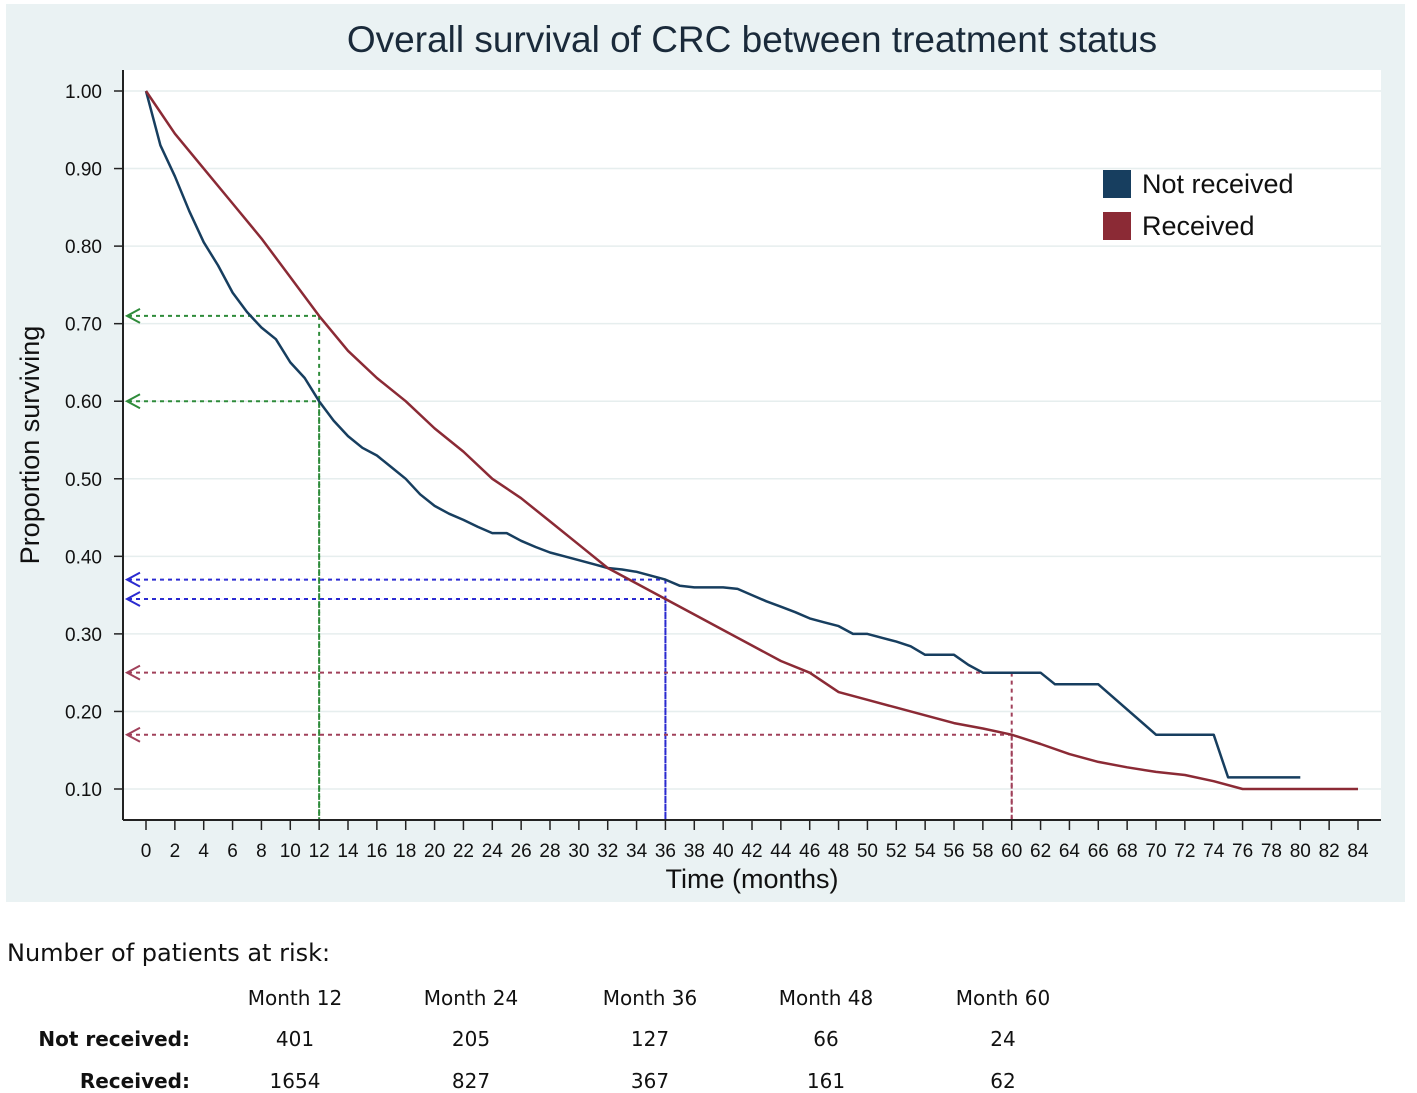  What do you see at coordinates (751, 851) in the screenshot?
I see `x-tick-label: 42` at bounding box center [751, 851].